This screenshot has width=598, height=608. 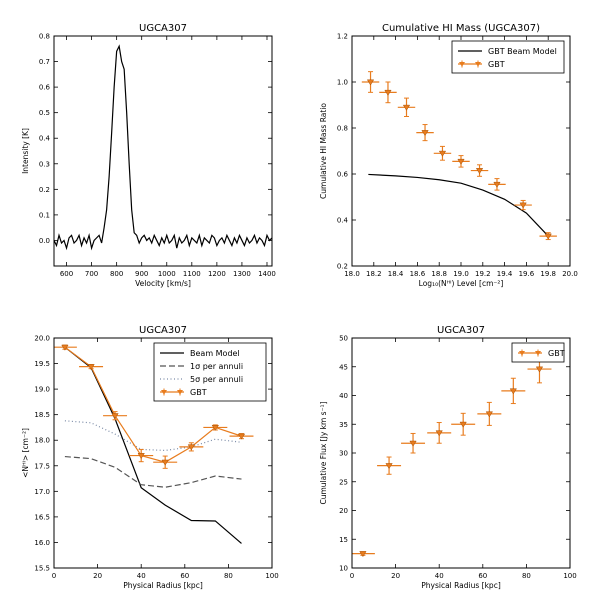 What do you see at coordinates (395, 576) in the screenshot?
I see `x-tick-label: 20` at bounding box center [395, 576].